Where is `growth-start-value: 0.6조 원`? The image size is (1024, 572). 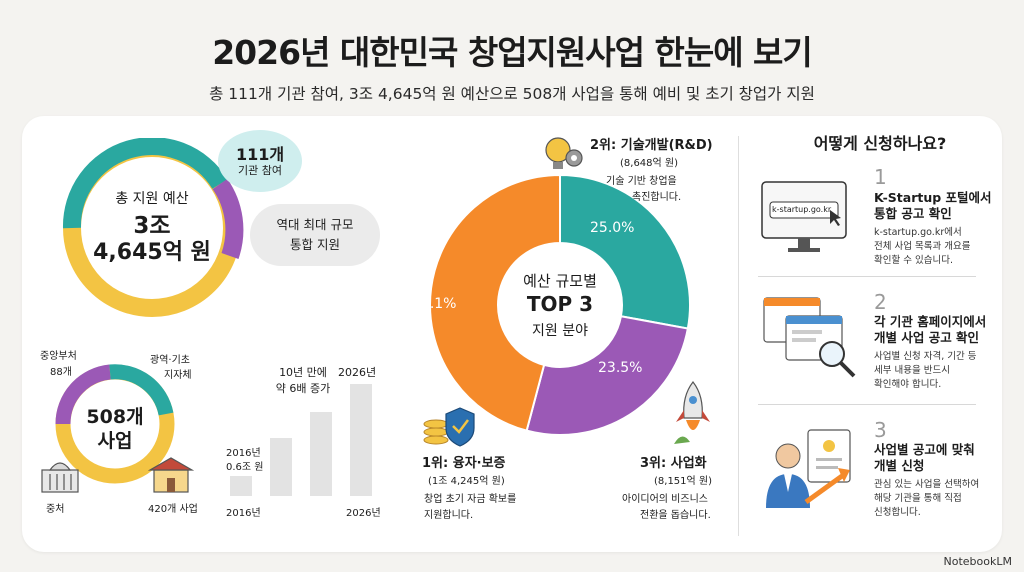 growth-start-value: 0.6조 원 is located at coordinates (245, 467).